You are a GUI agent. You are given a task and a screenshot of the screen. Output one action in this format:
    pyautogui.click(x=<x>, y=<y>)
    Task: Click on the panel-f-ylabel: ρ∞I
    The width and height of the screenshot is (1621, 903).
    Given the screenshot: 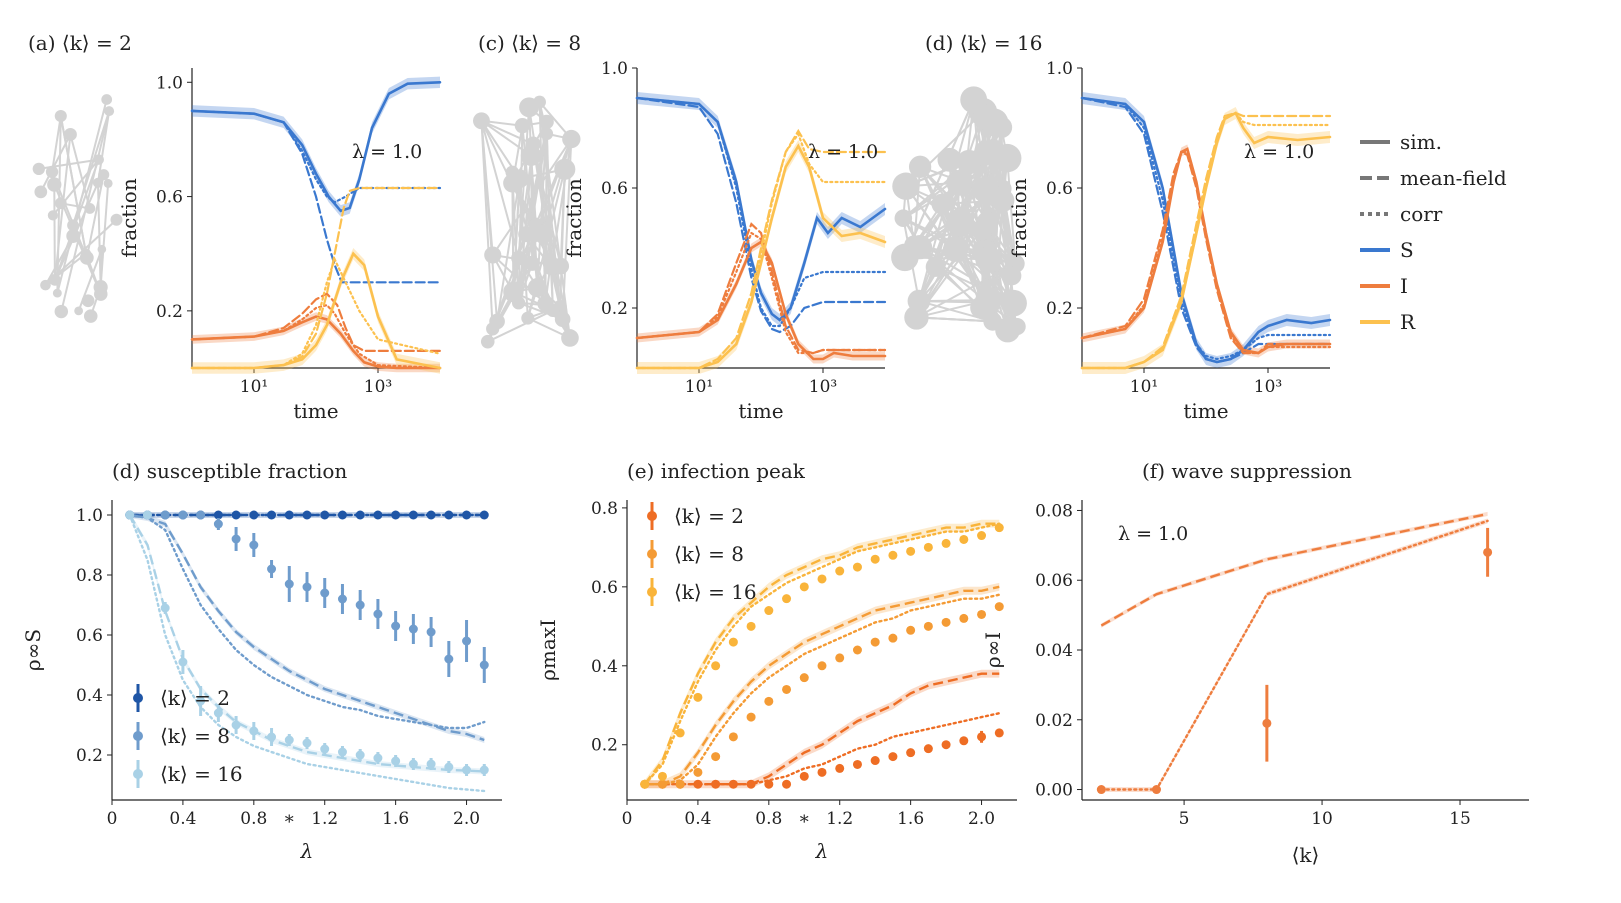 What is the action you would take?
    pyautogui.click(x=993, y=650)
    